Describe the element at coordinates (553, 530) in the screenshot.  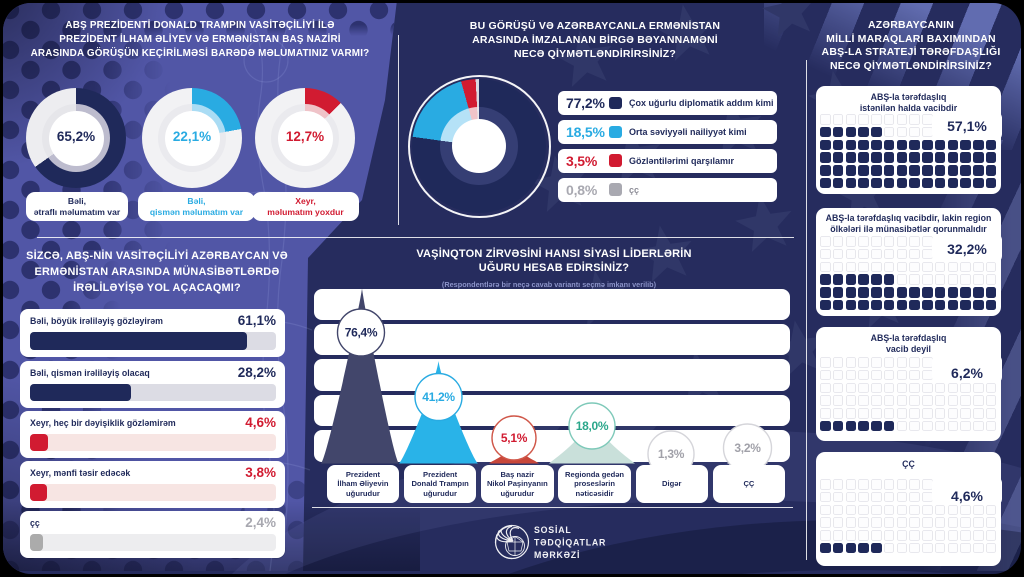
I see `svg-text: SOSİAL` at that location.